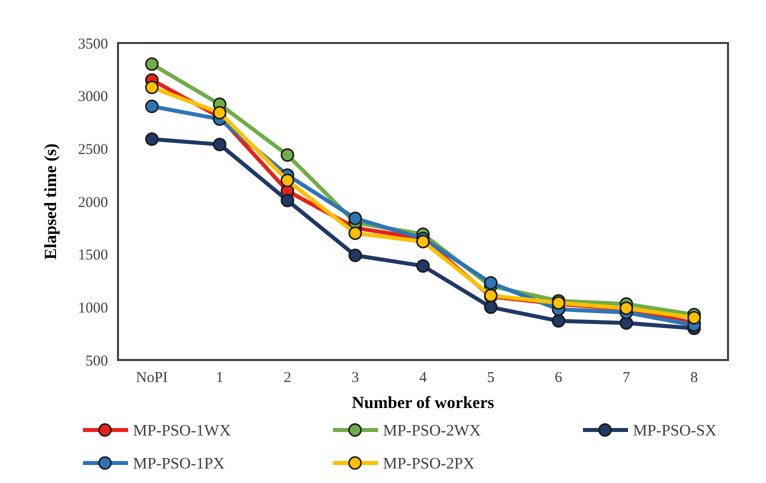  What do you see at coordinates (558, 378) in the screenshot?
I see `x-tick-label: 6` at bounding box center [558, 378].